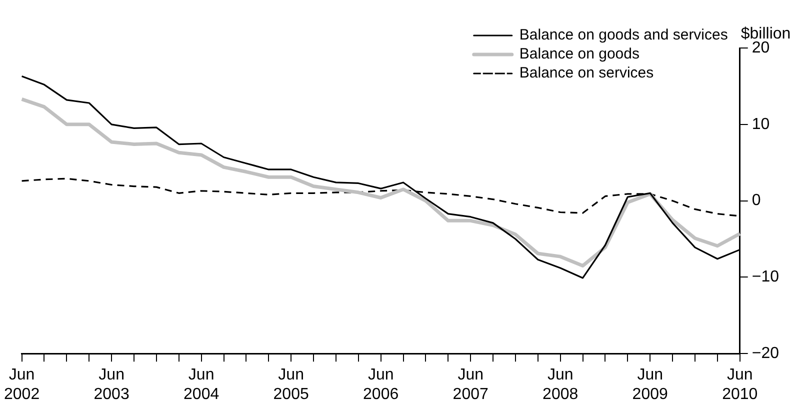 Image resolution: width=791 pixels, height=410 pixels. I want to click on y-tick-label: −10, so click(766, 277).